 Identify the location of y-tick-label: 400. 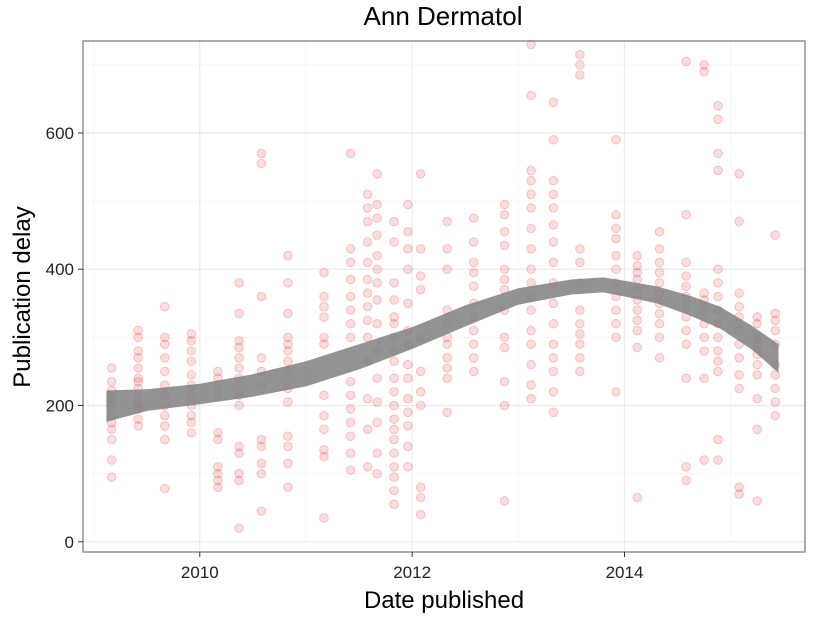
(60, 269).